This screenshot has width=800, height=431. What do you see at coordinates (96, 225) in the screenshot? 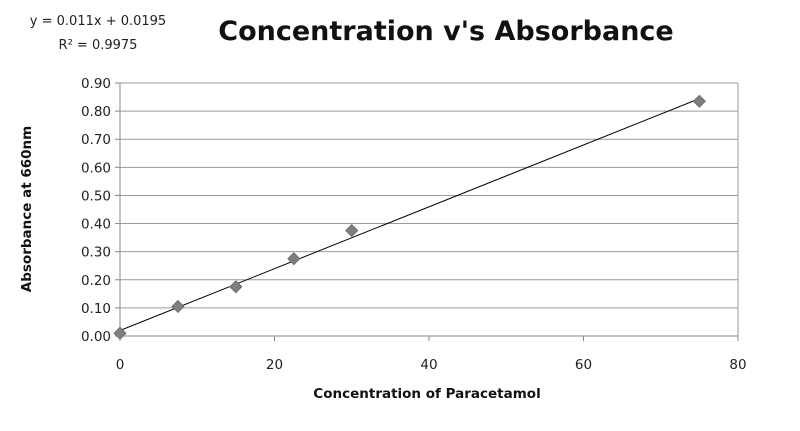
I see `y-tick-label: 0.40` at bounding box center [96, 225].